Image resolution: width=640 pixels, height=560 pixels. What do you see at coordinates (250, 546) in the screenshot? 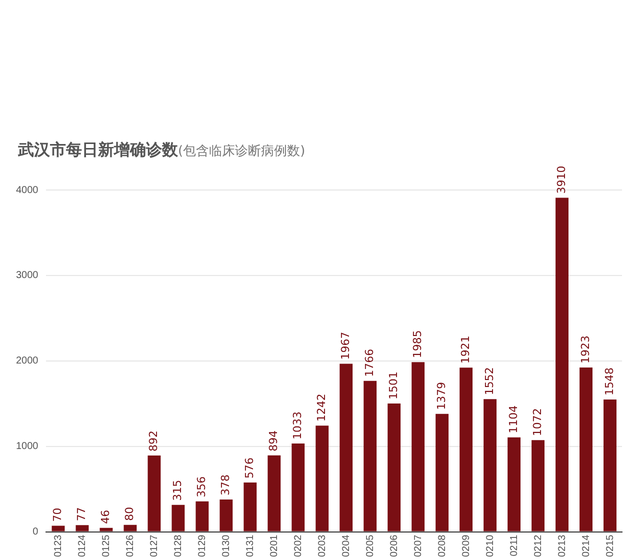
I see `x-tick-label: 0131` at bounding box center [250, 546].